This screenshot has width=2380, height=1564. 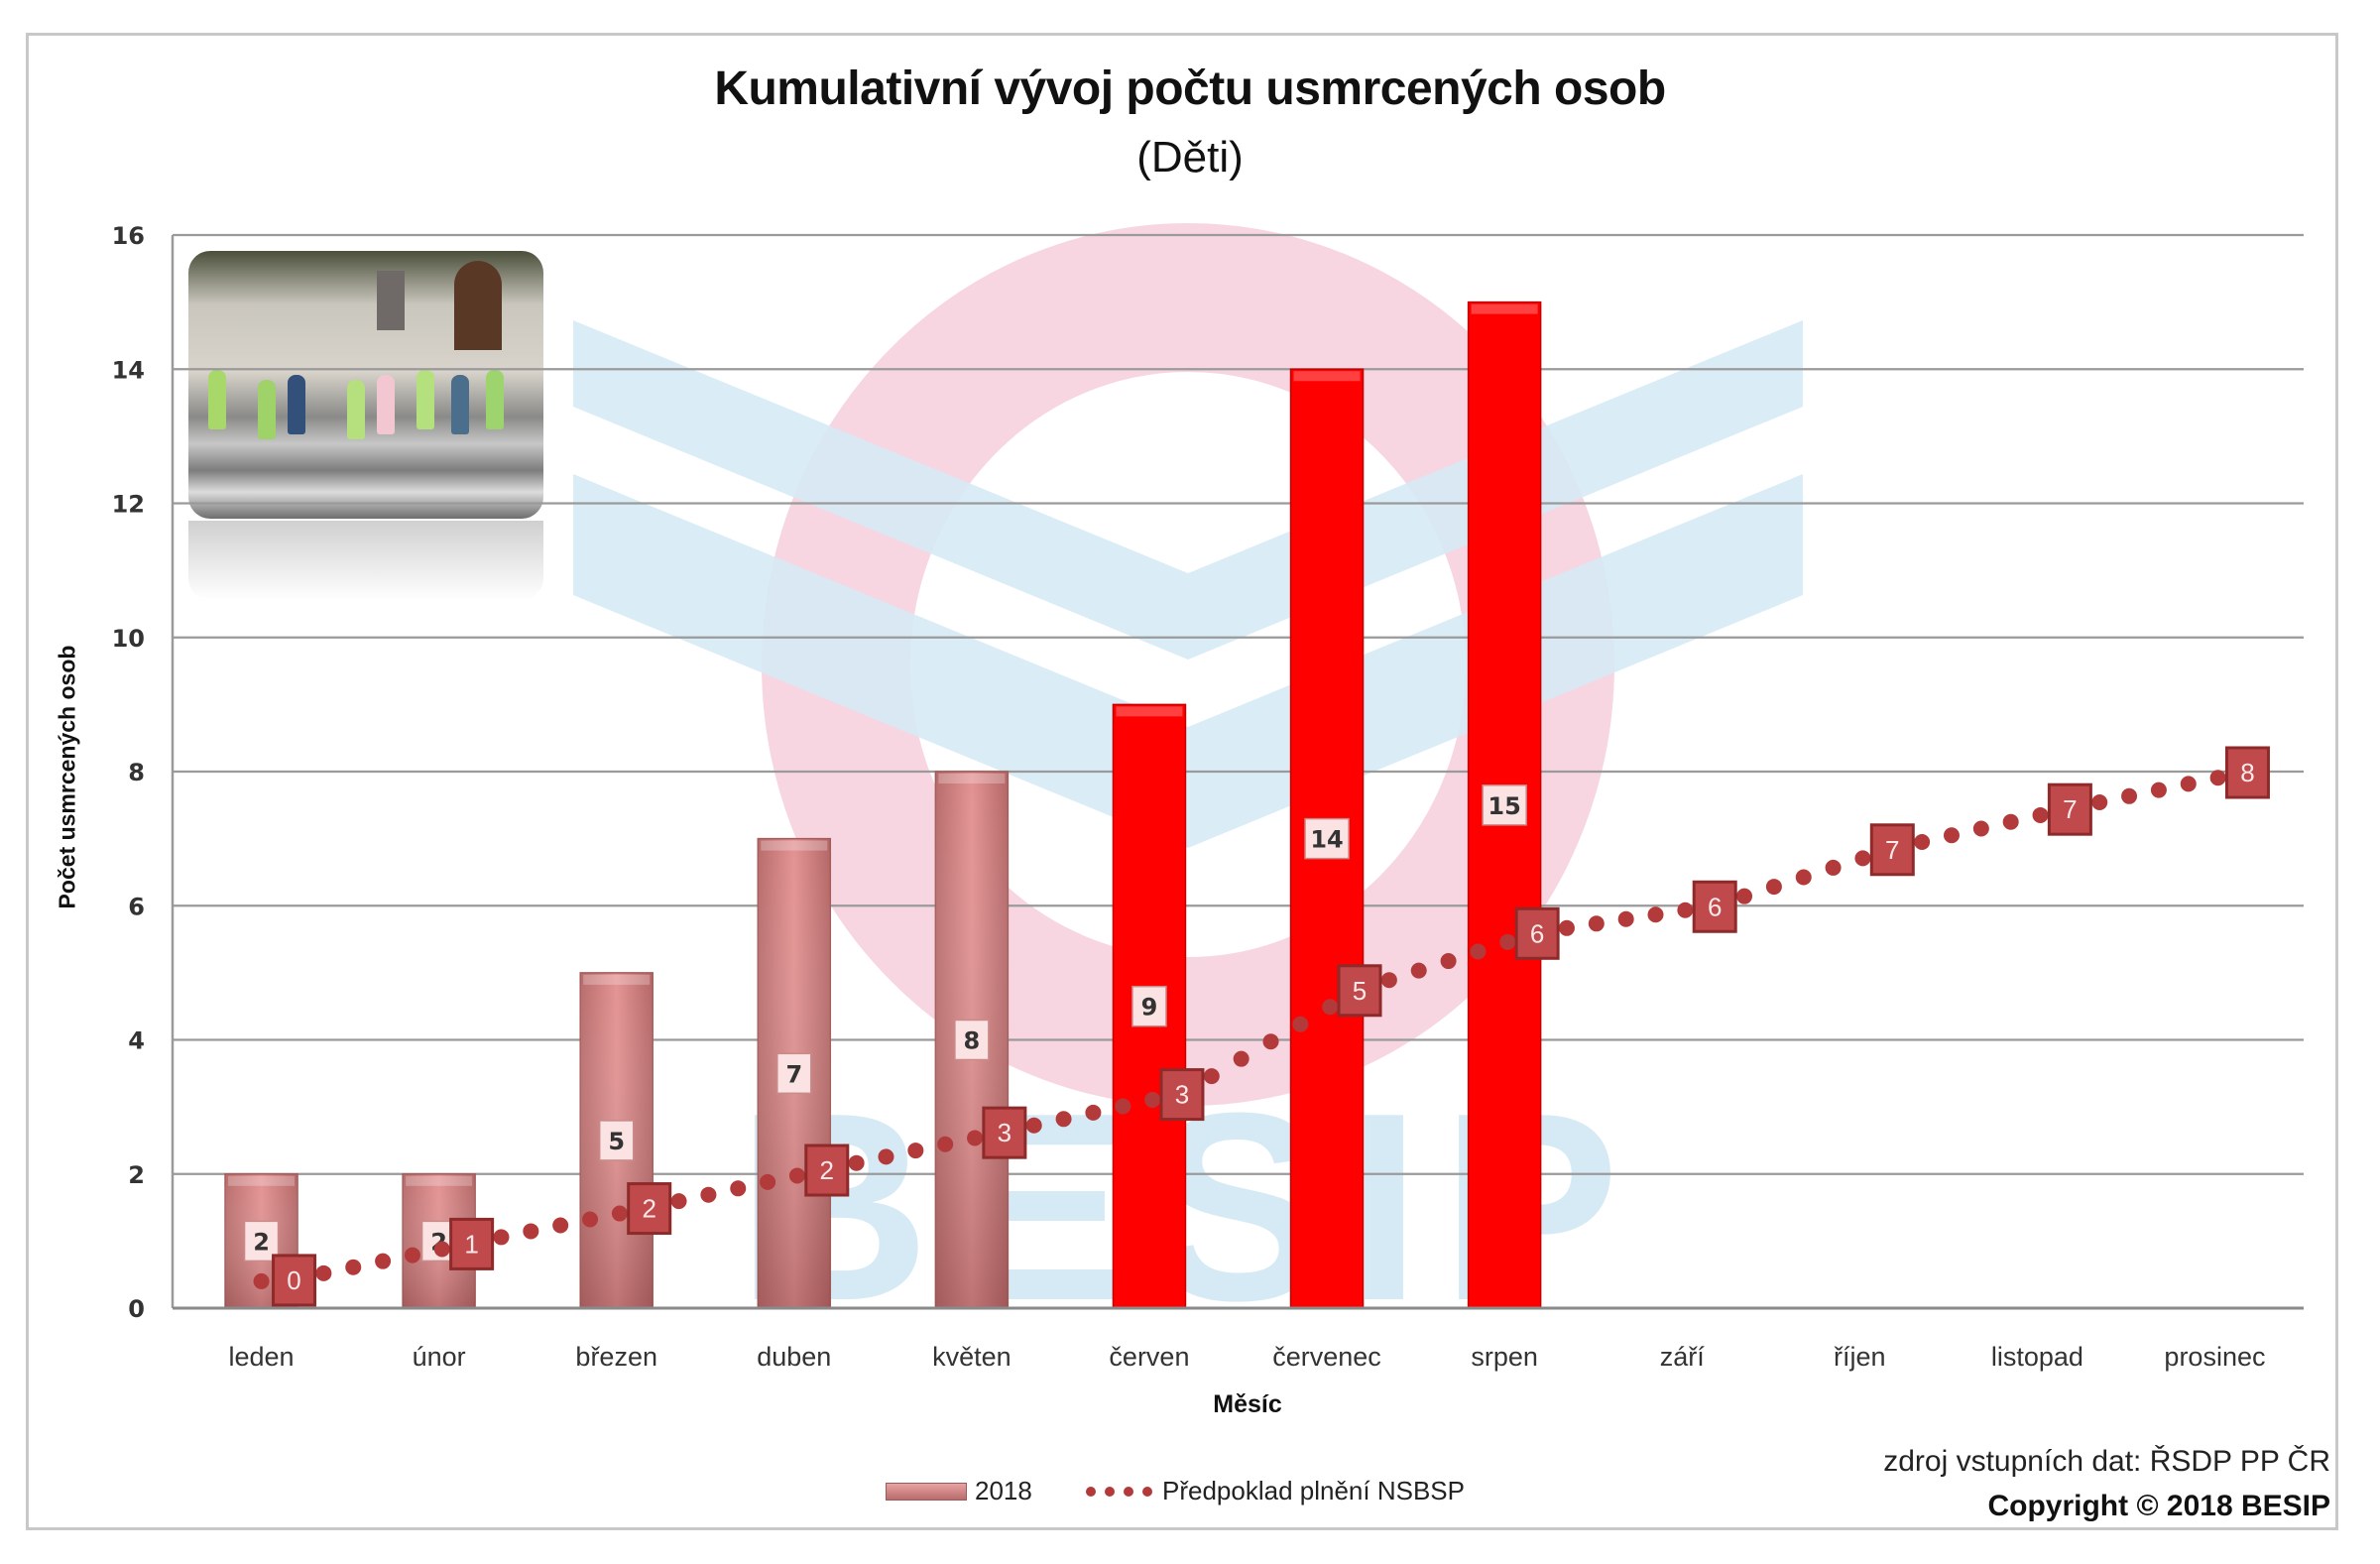 I want to click on x-tick-label: duben, so click(x=794, y=1357).